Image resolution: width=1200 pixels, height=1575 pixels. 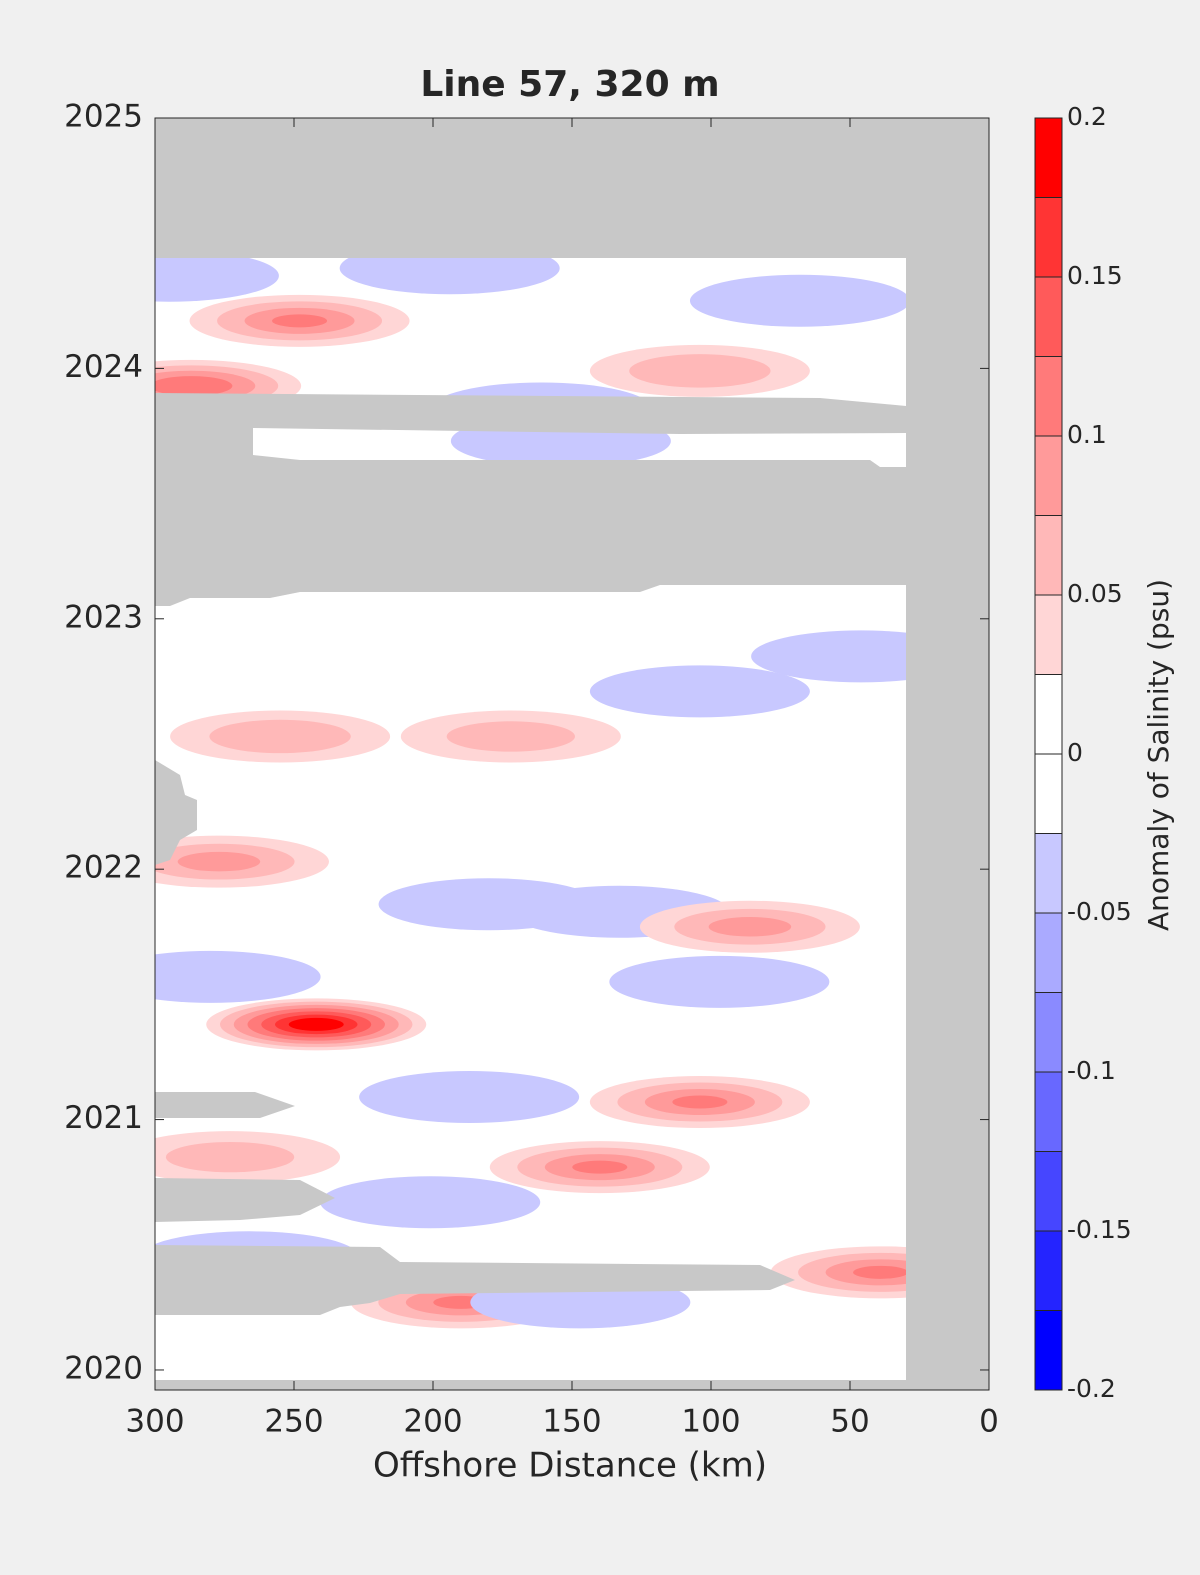 I want to click on y-tick-label: 2022, so click(x=103, y=868).